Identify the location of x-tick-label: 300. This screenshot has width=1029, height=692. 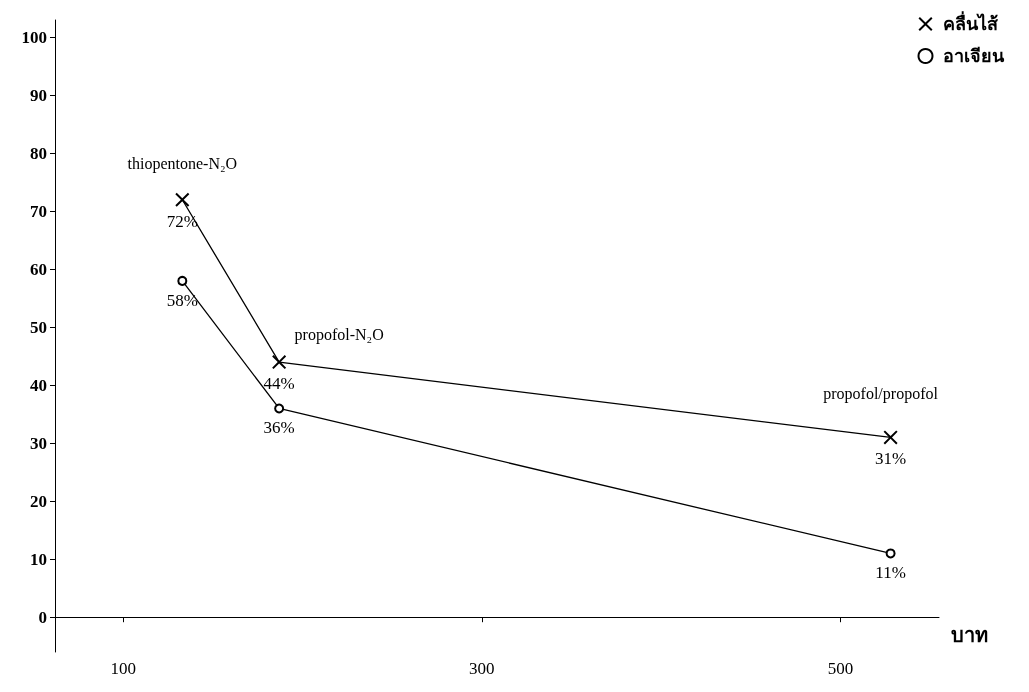
(482, 668).